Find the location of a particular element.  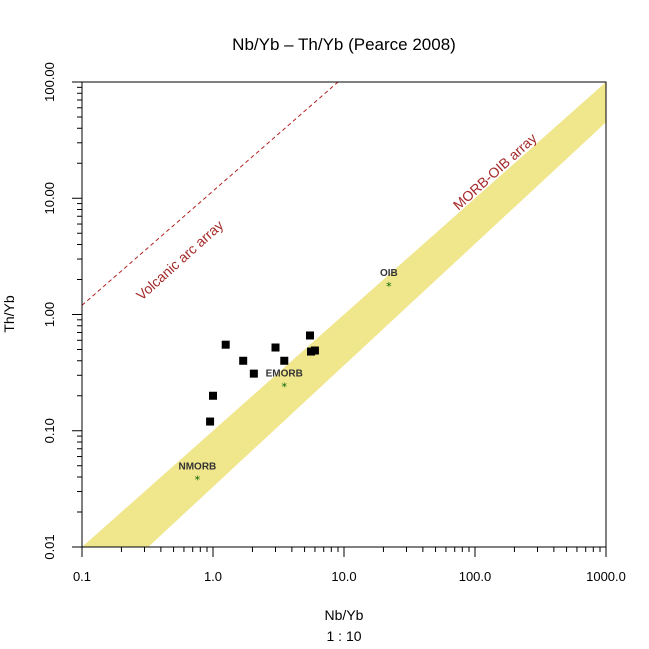

x-tick-label: 0.1 is located at coordinates (82, 576).